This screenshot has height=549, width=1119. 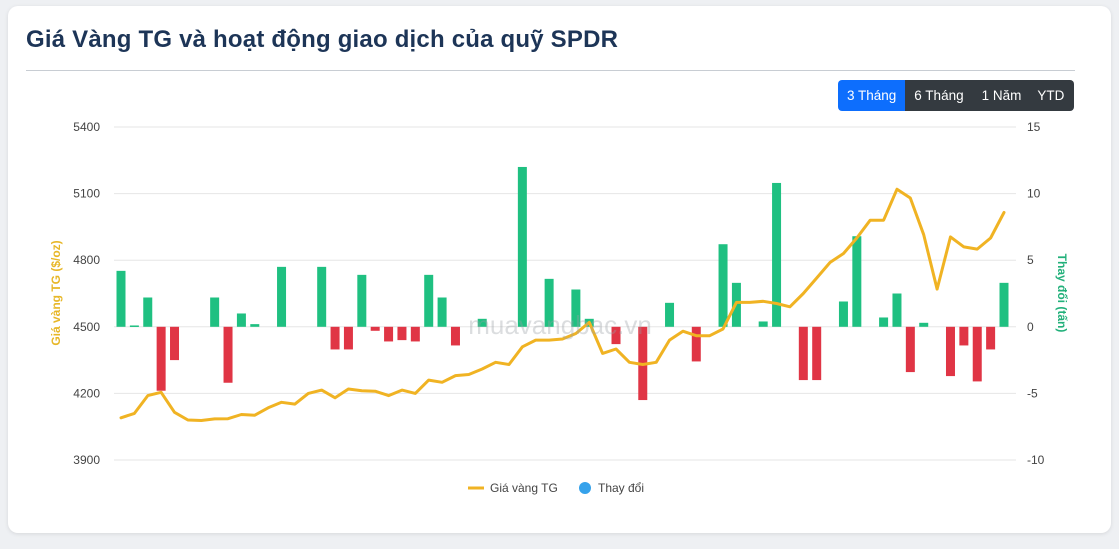 I want to click on right-tick-label: 10, so click(x=1034, y=194).